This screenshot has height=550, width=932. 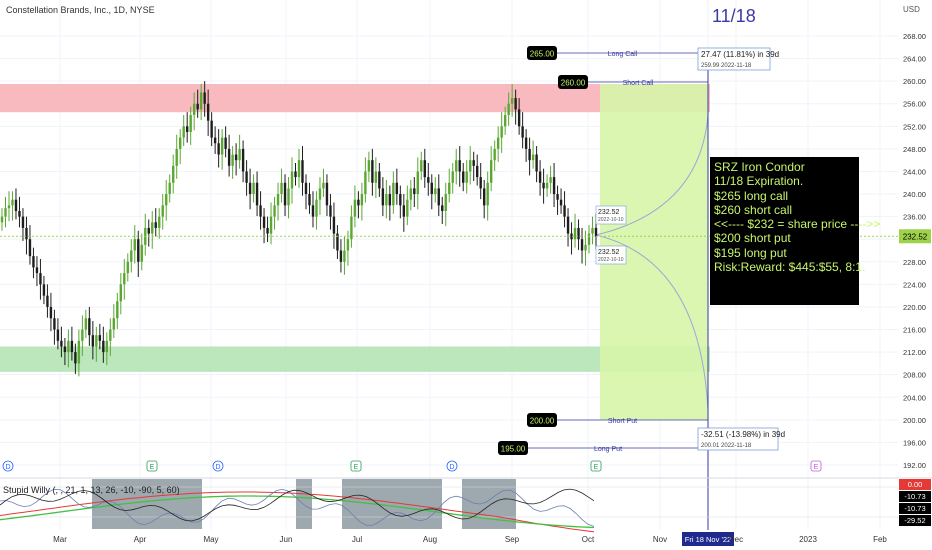 I want to click on resistance-zone, so click(x=355, y=98).